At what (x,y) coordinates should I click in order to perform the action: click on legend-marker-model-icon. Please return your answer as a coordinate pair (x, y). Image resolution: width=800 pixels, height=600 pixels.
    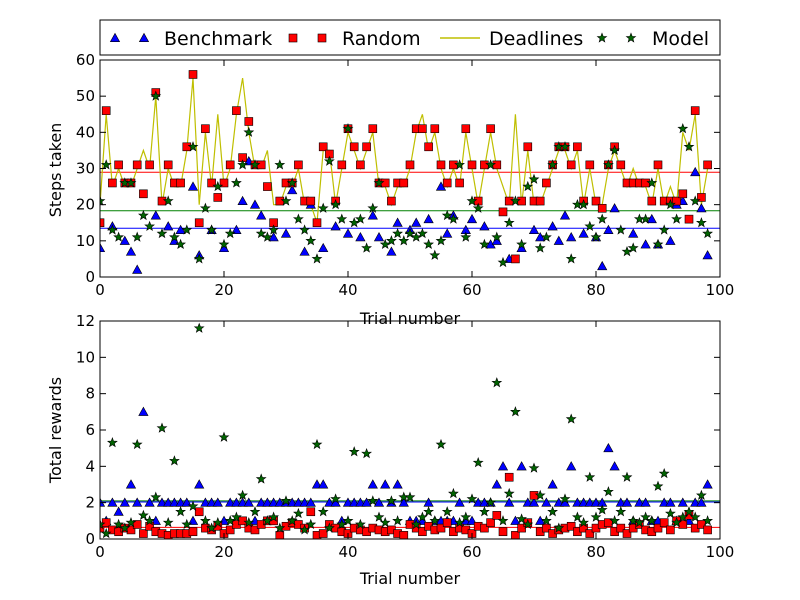
    Looking at the image, I should click on (616, 37).